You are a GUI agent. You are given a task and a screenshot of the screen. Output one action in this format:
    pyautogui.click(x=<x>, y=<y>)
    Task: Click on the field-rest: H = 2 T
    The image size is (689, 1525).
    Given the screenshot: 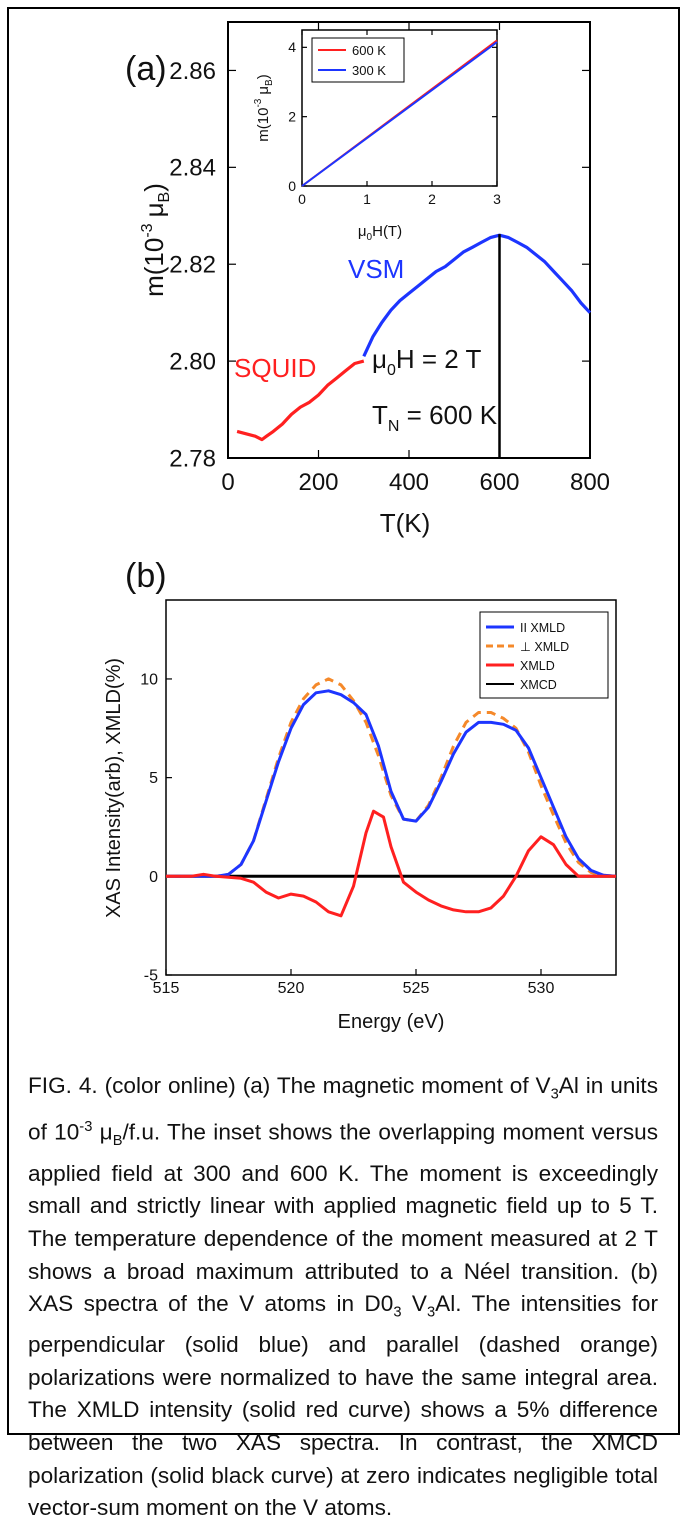 What is the action you would take?
    pyautogui.click(x=439, y=359)
    